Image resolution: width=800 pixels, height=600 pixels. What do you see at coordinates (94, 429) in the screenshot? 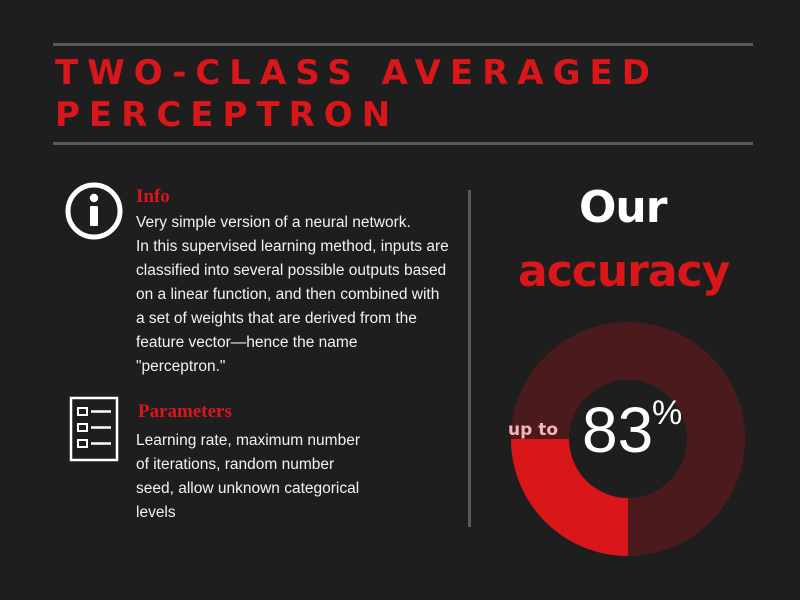
I see `document-list-icon` at bounding box center [94, 429].